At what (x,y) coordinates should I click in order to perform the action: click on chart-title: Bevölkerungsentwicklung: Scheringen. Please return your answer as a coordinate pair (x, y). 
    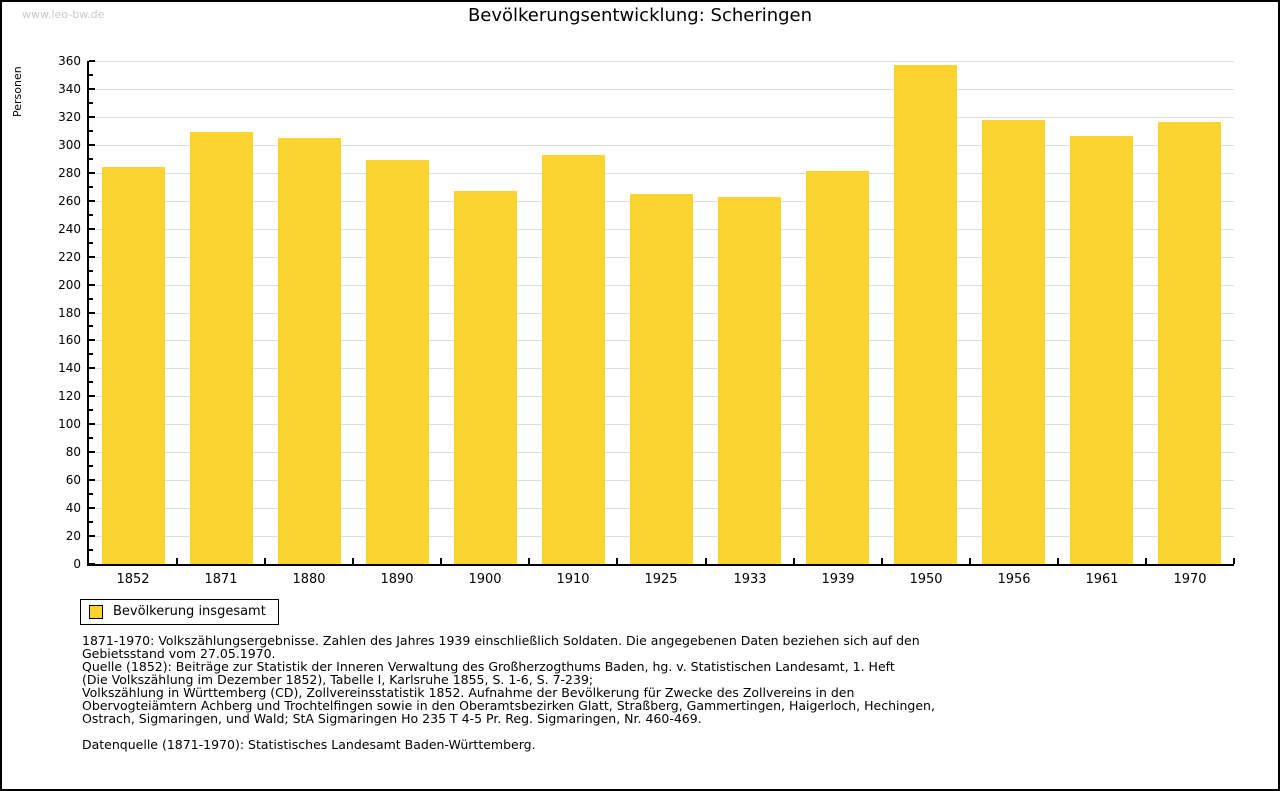
    Looking at the image, I should click on (640, 15).